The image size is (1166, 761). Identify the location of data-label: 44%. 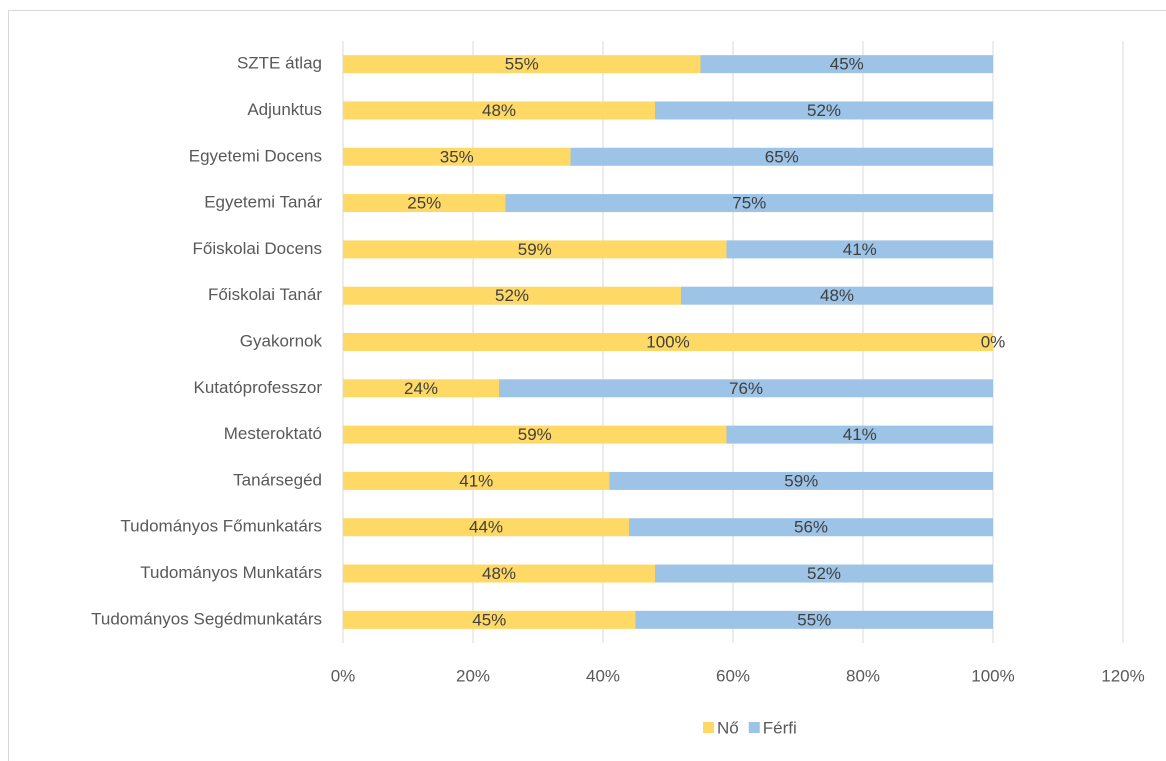
(486, 527).